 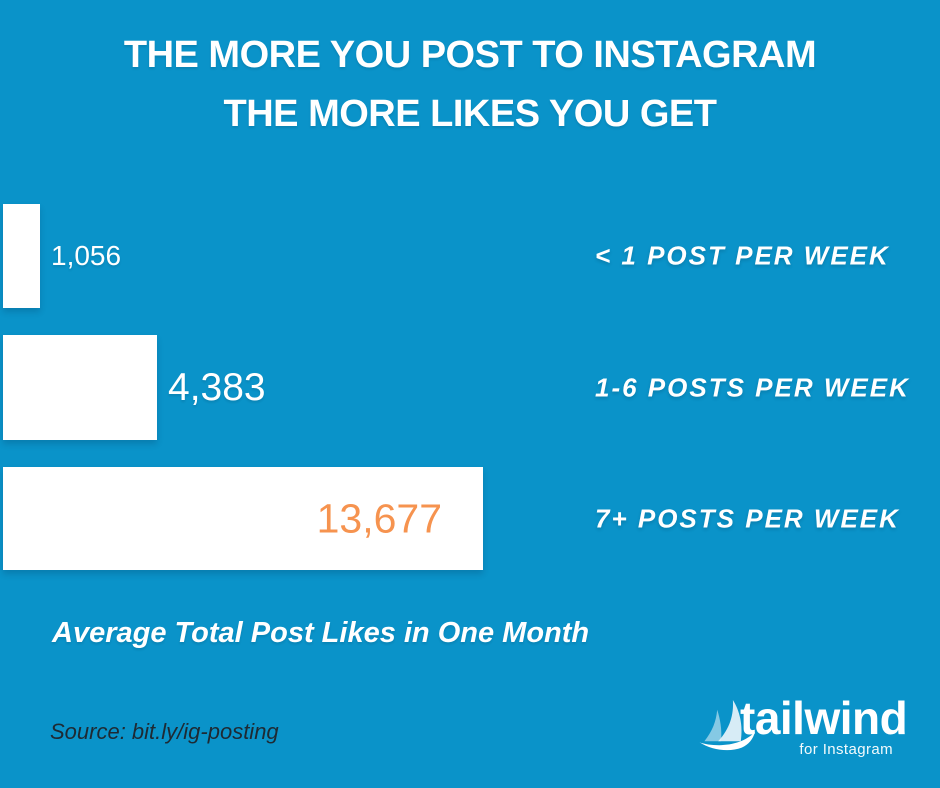 What do you see at coordinates (470, 256) in the screenshot?
I see `bar-row-less-than-1-post: 1,056 < 1 POST PER WEEK` at bounding box center [470, 256].